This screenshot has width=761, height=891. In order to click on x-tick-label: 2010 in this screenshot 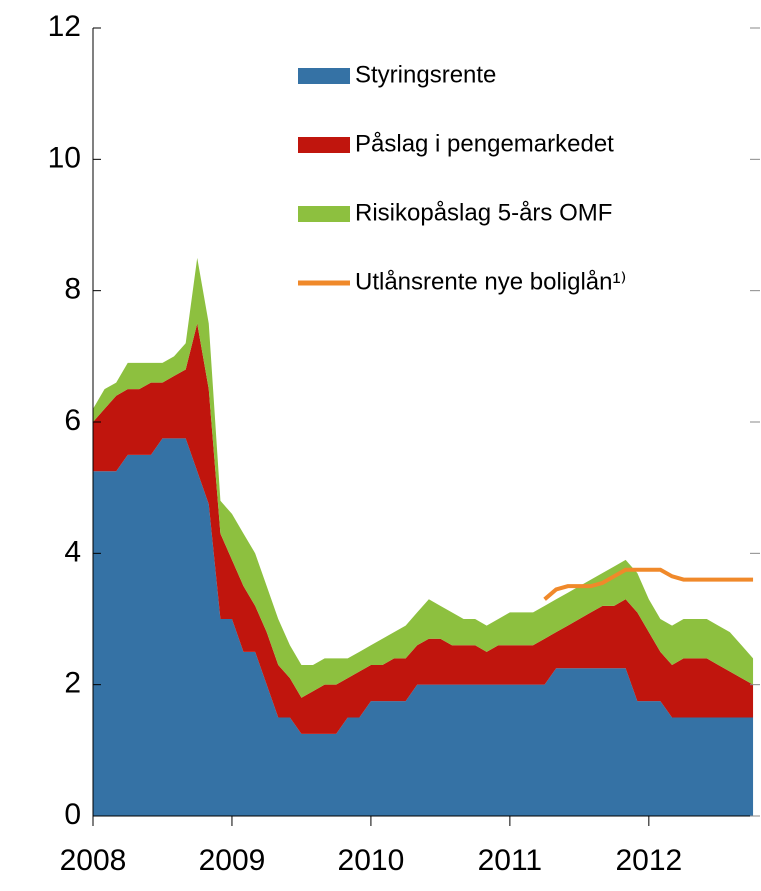, I will do `click(371, 860)`.